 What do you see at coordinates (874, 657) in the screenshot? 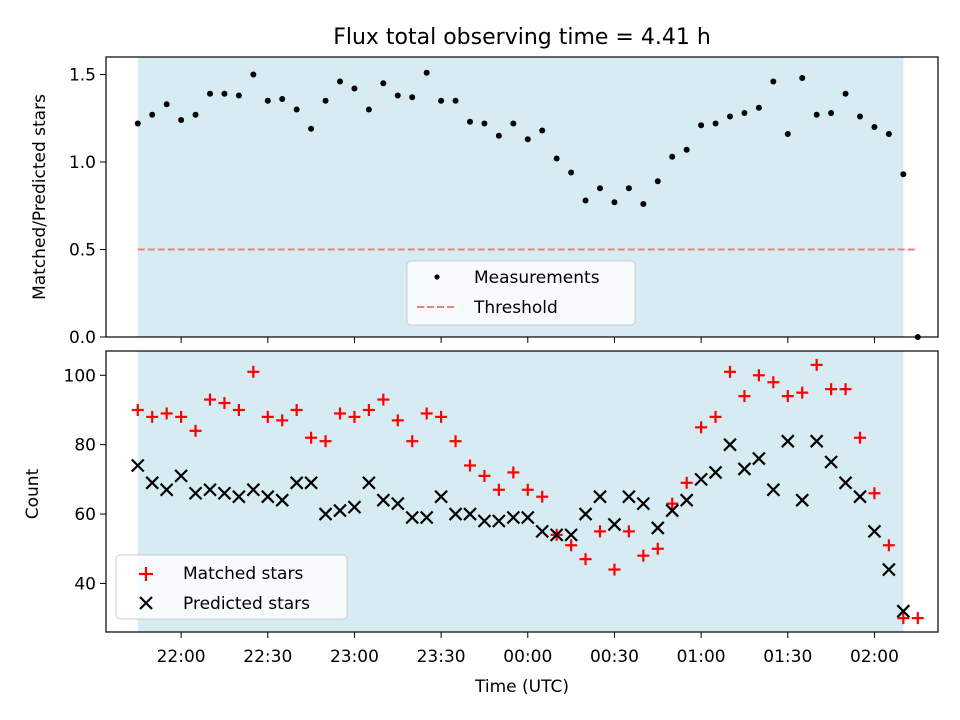
I see `x-tick-label: 02:00` at bounding box center [874, 657].